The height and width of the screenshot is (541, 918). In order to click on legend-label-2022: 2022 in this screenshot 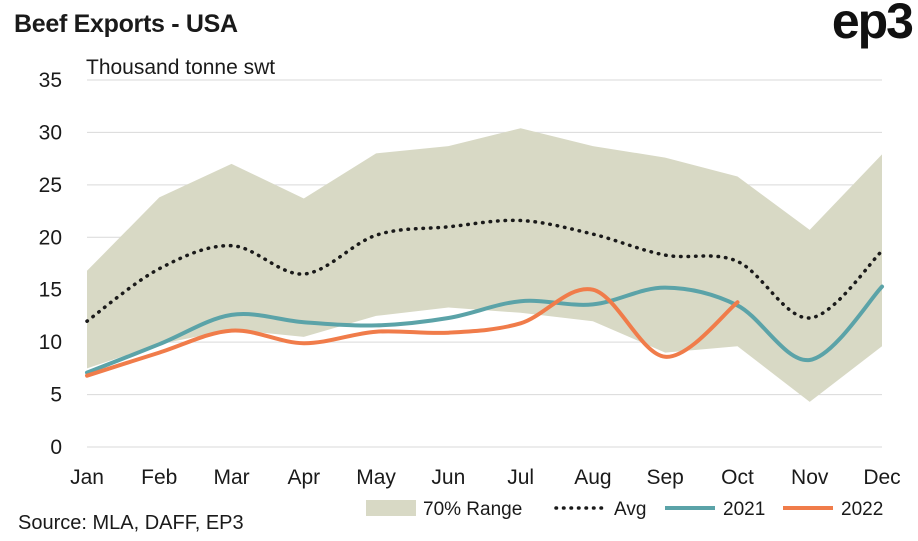, I will do `click(862, 509)`.